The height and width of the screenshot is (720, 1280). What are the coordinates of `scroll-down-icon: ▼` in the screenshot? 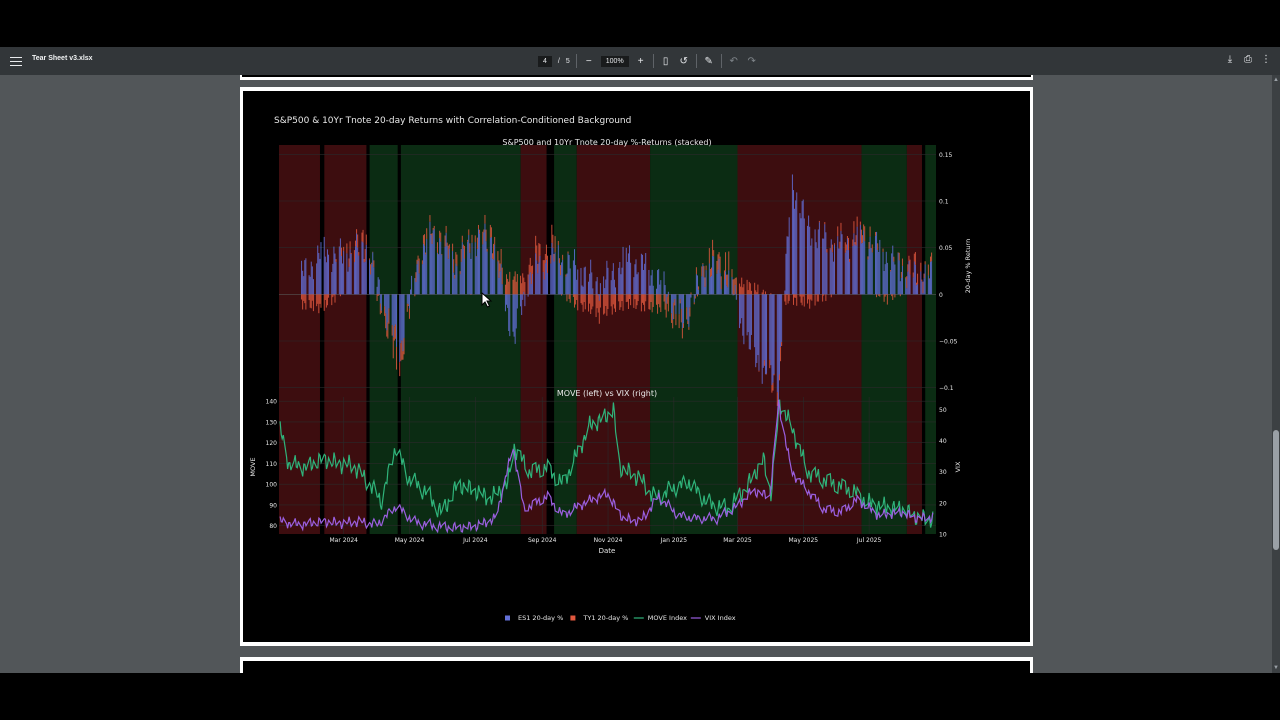 It's located at (1276, 668).